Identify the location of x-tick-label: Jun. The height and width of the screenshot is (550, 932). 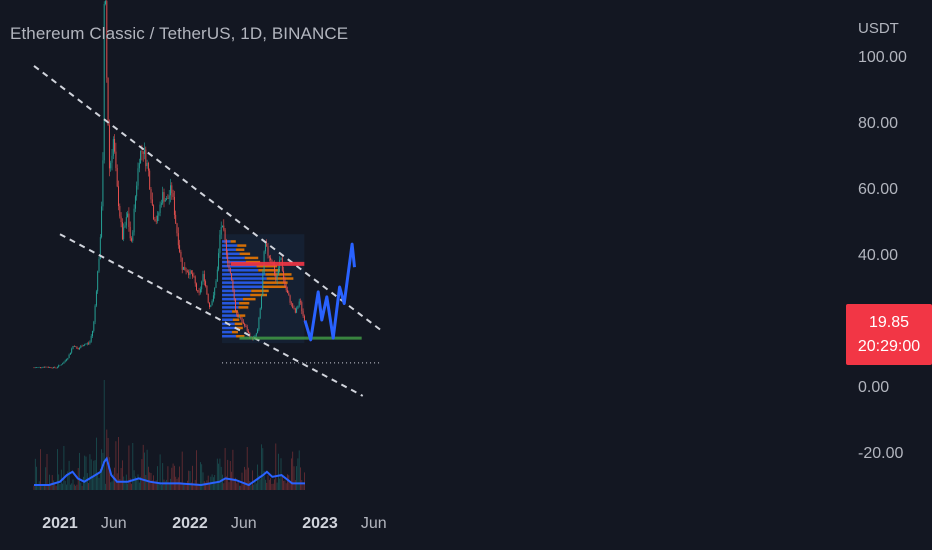
(244, 523).